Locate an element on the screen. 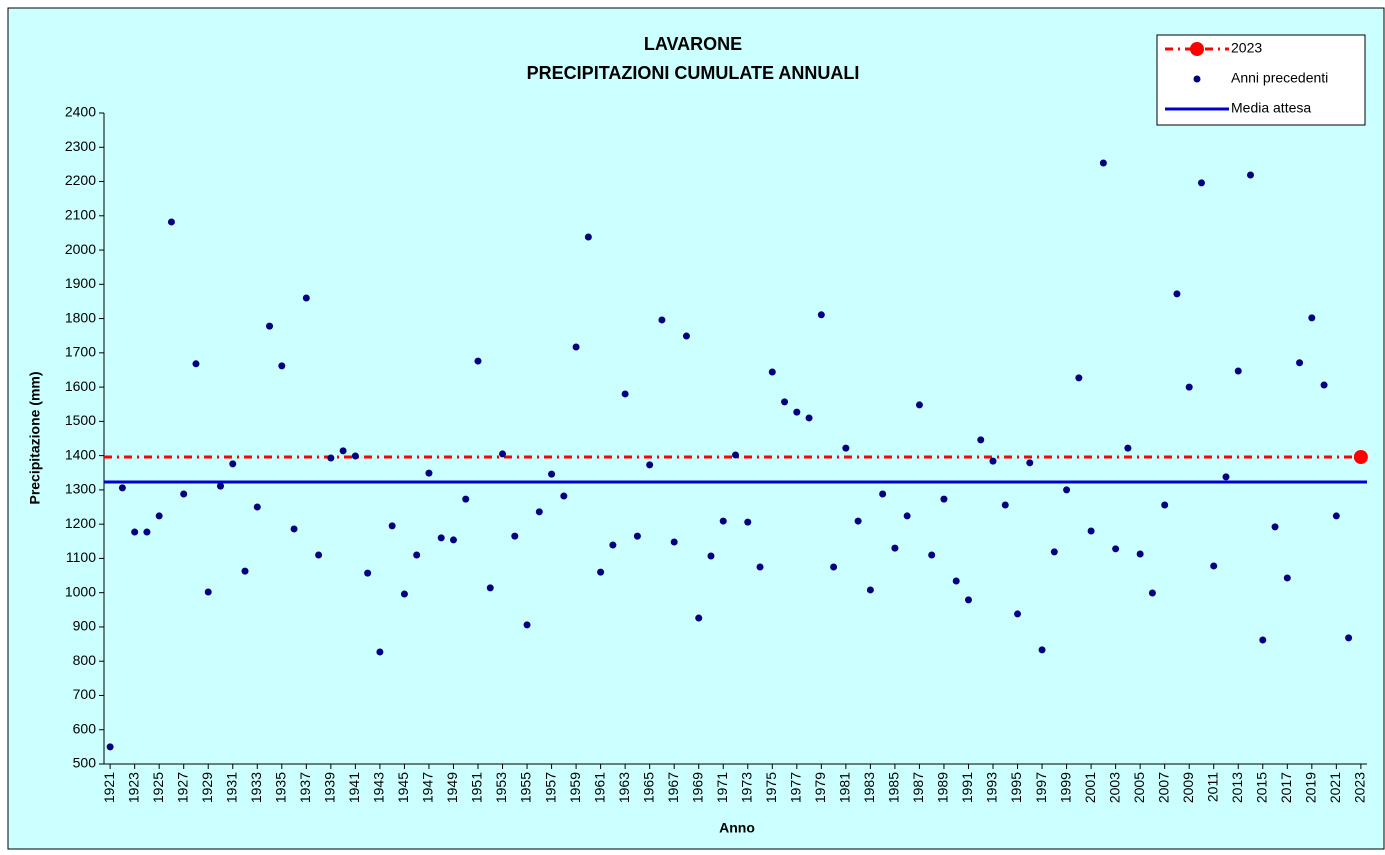  x-tick-label: 1931 is located at coordinates (231, 787).